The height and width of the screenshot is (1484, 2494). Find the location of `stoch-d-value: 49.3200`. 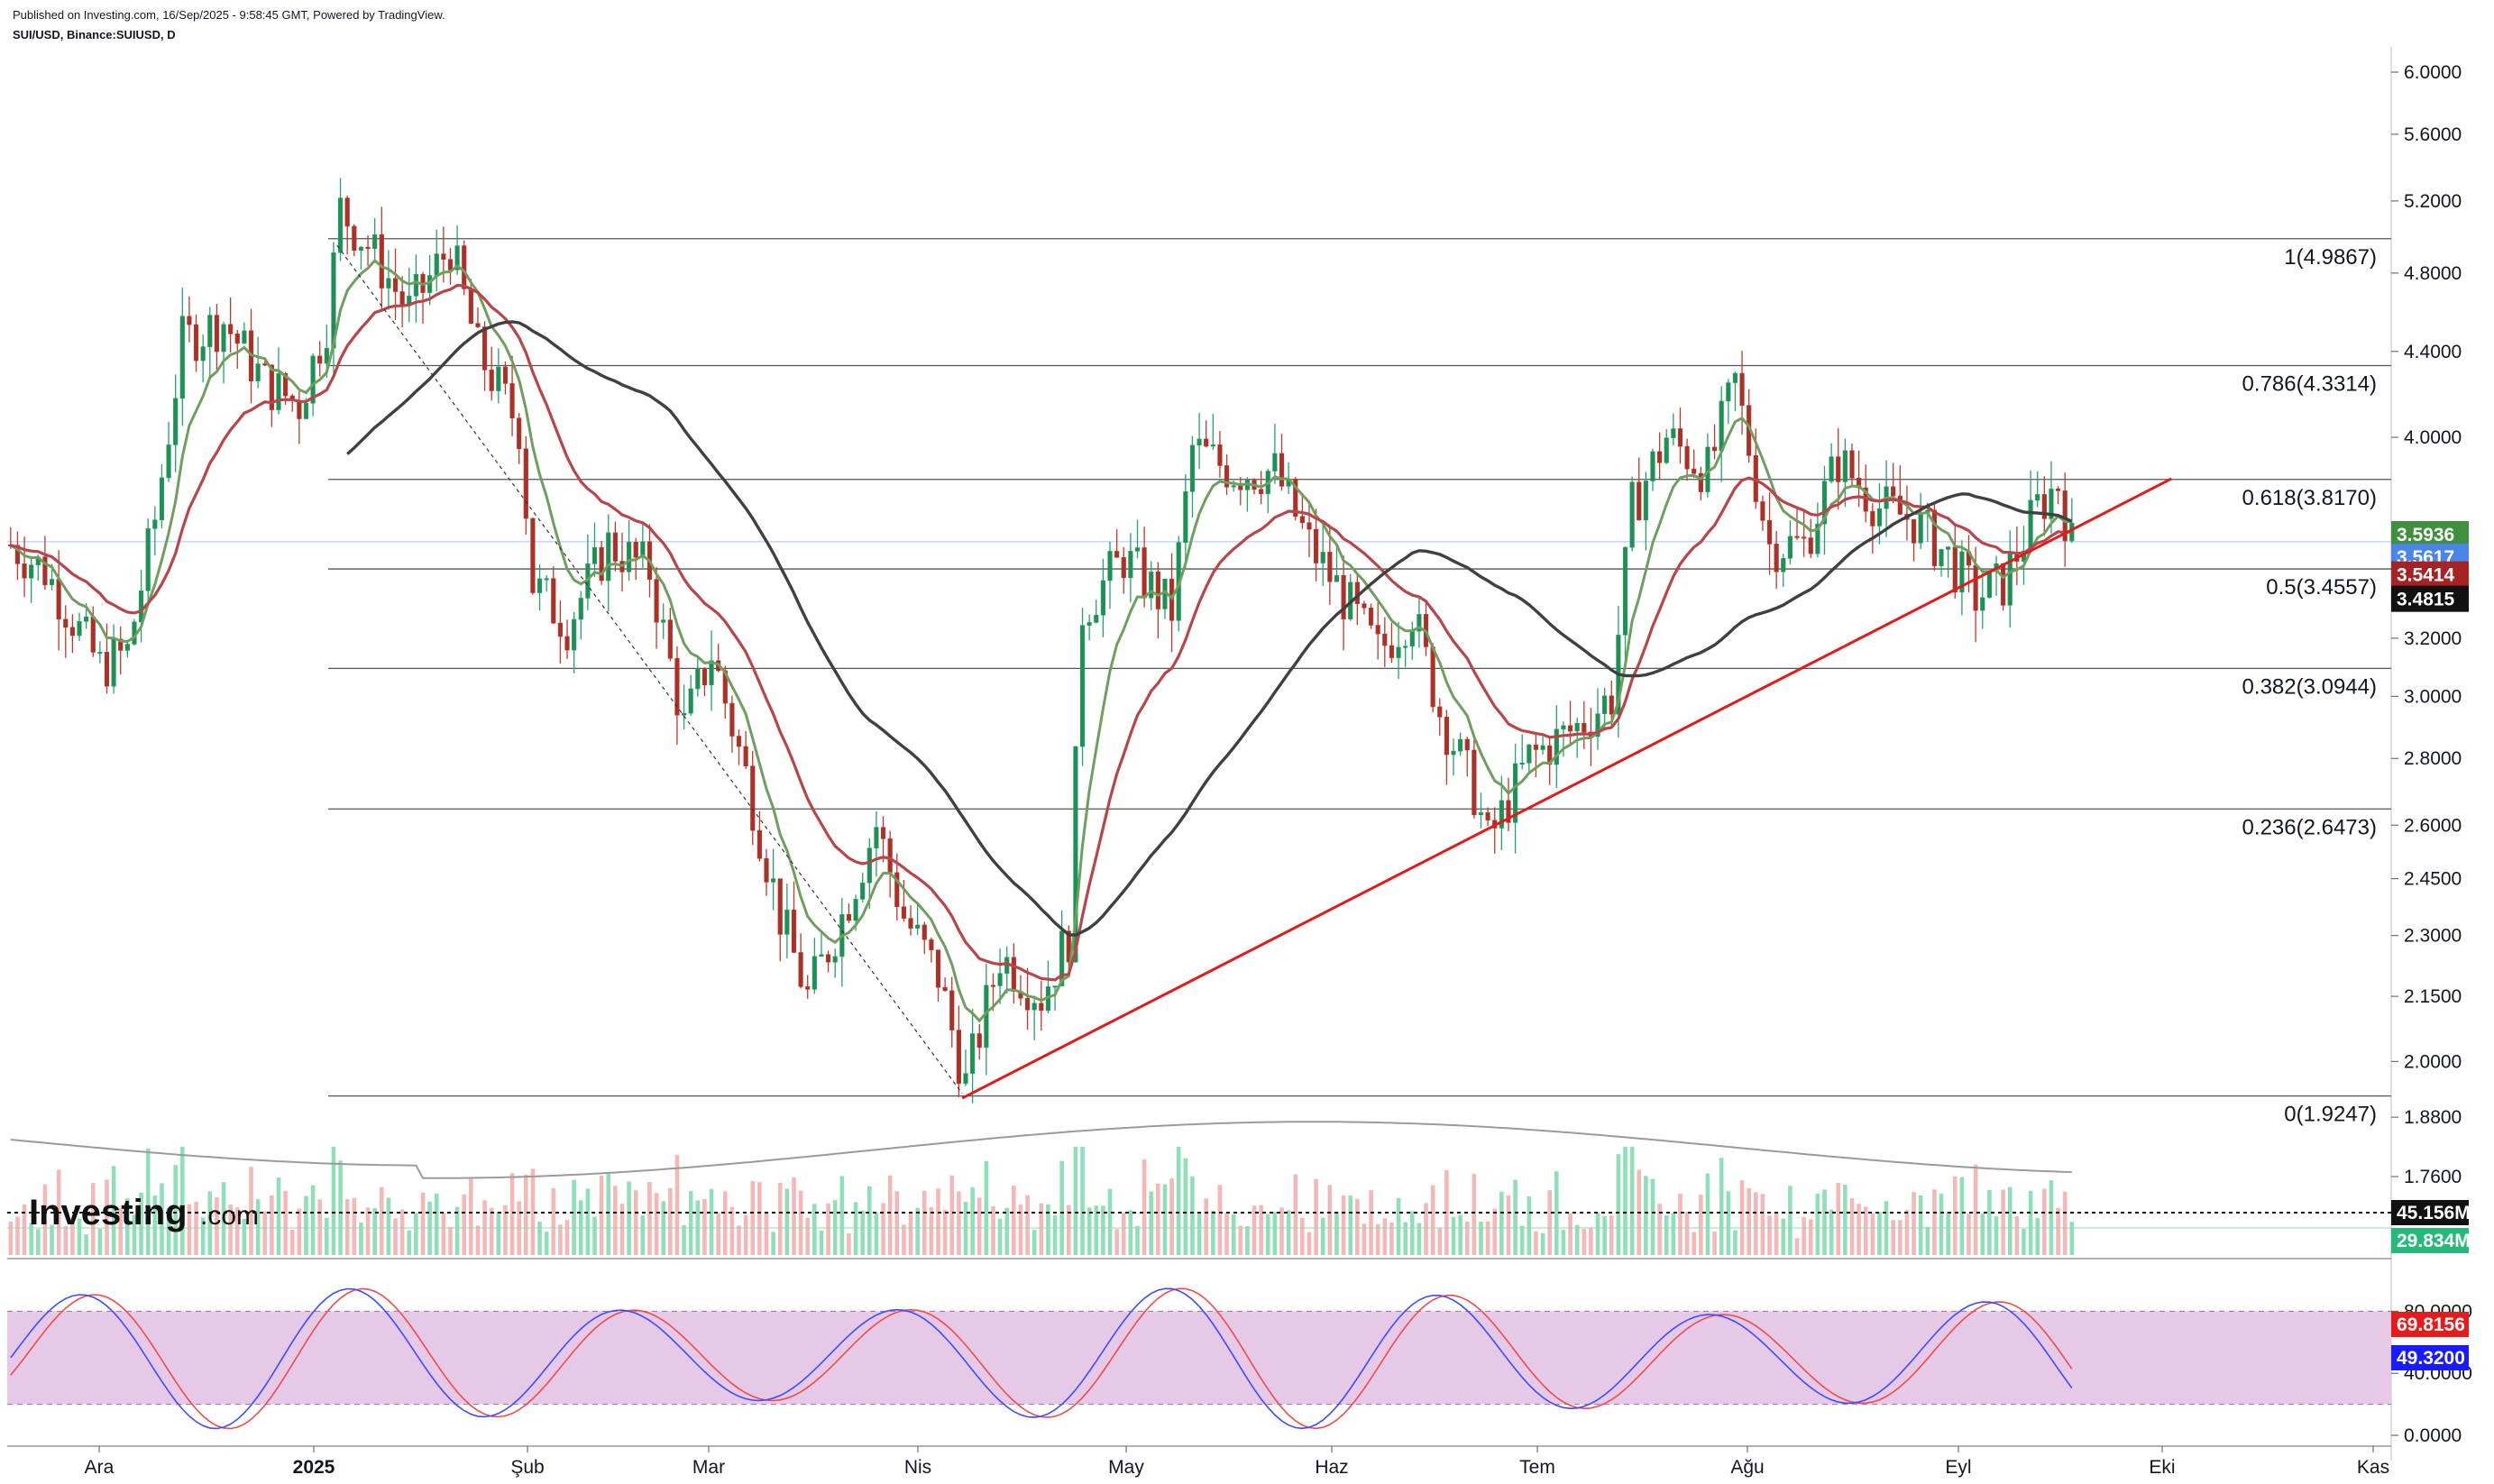

stoch-d-value: 49.3200 is located at coordinates (2431, 1358).